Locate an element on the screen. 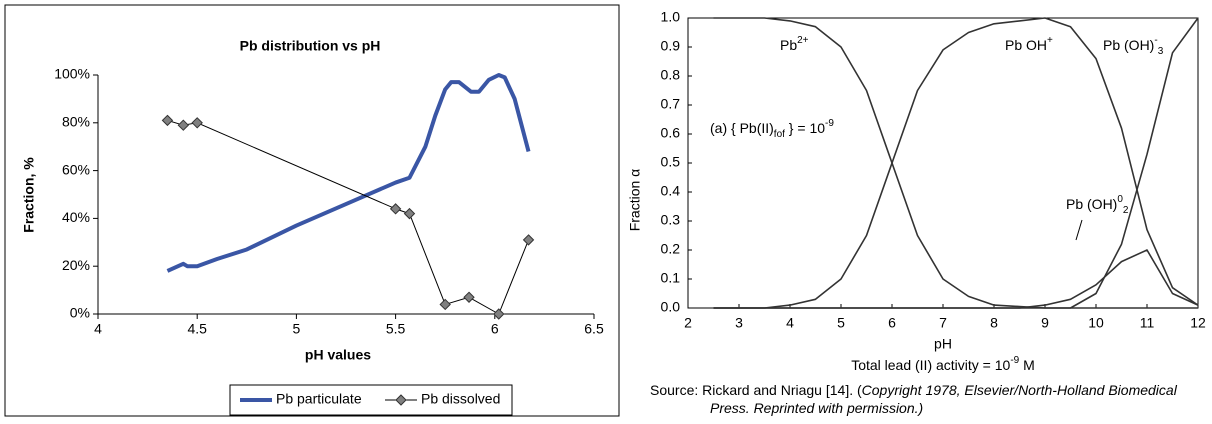 The height and width of the screenshot is (424, 1212). y-tick-label: 0.6 is located at coordinates (671, 133).